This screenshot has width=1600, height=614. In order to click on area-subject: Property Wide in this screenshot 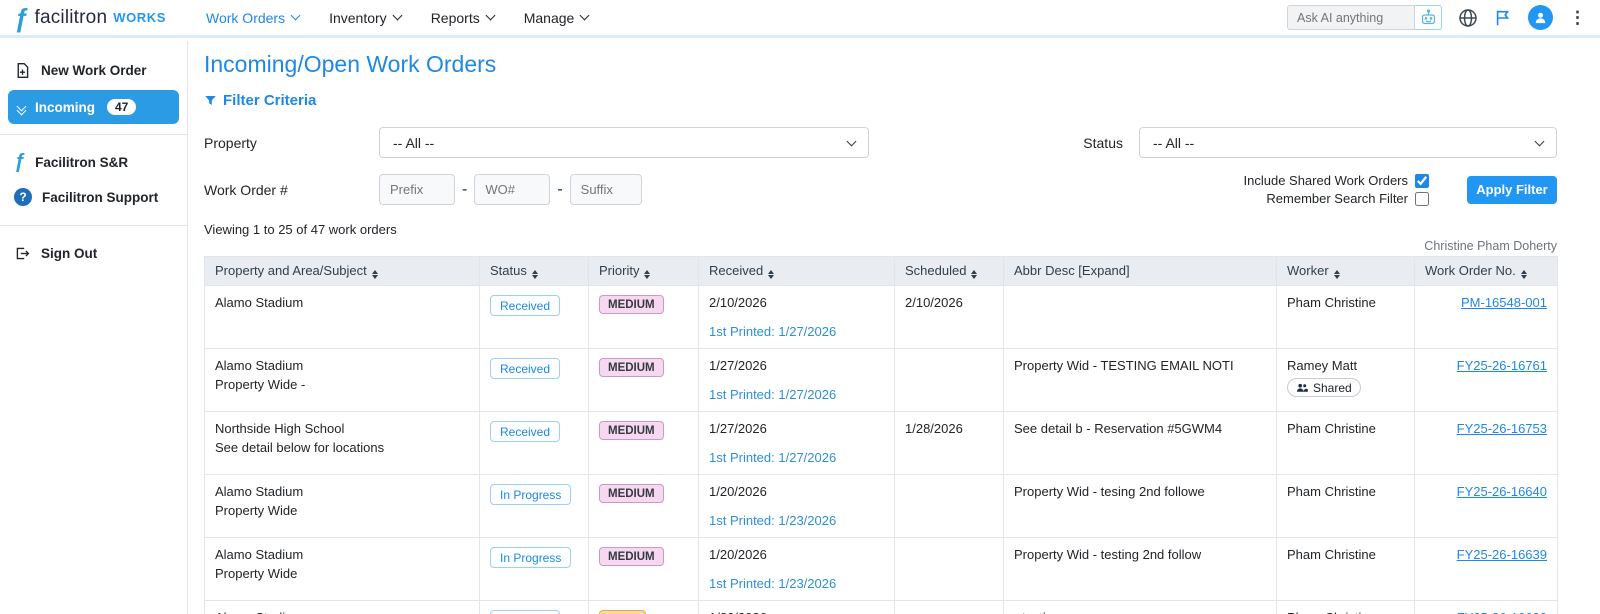, I will do `click(256, 510)`.